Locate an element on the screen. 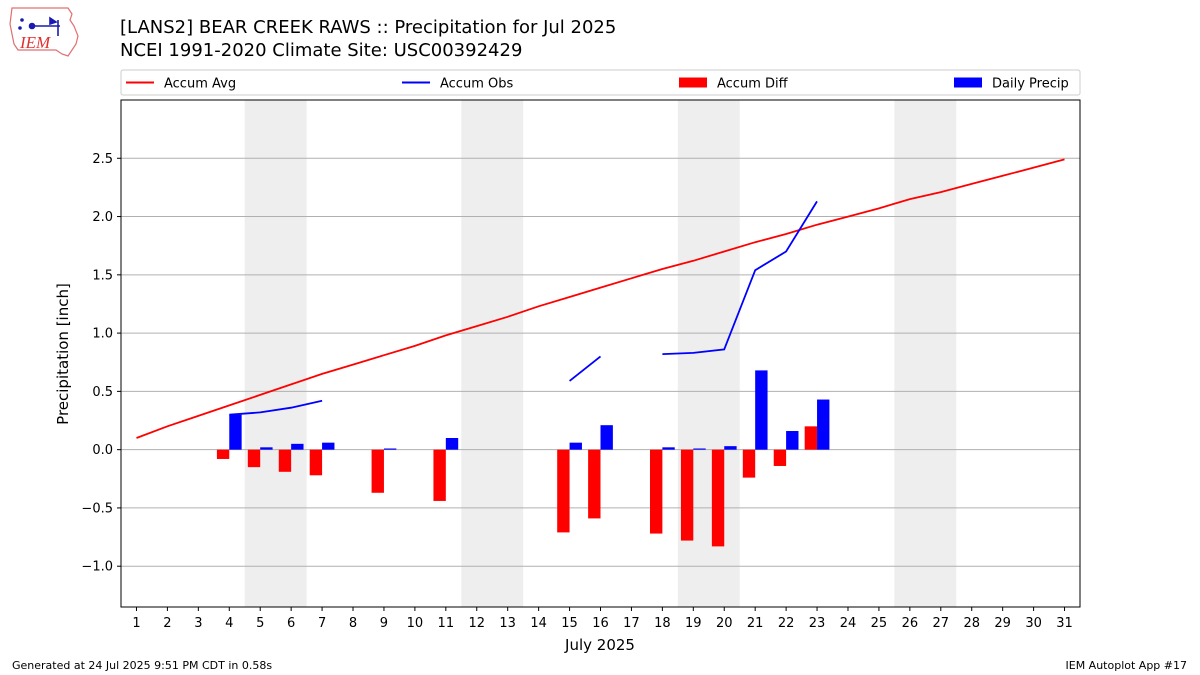 This screenshot has height=675, width=1200. x-tick-label: 11 is located at coordinates (446, 623).